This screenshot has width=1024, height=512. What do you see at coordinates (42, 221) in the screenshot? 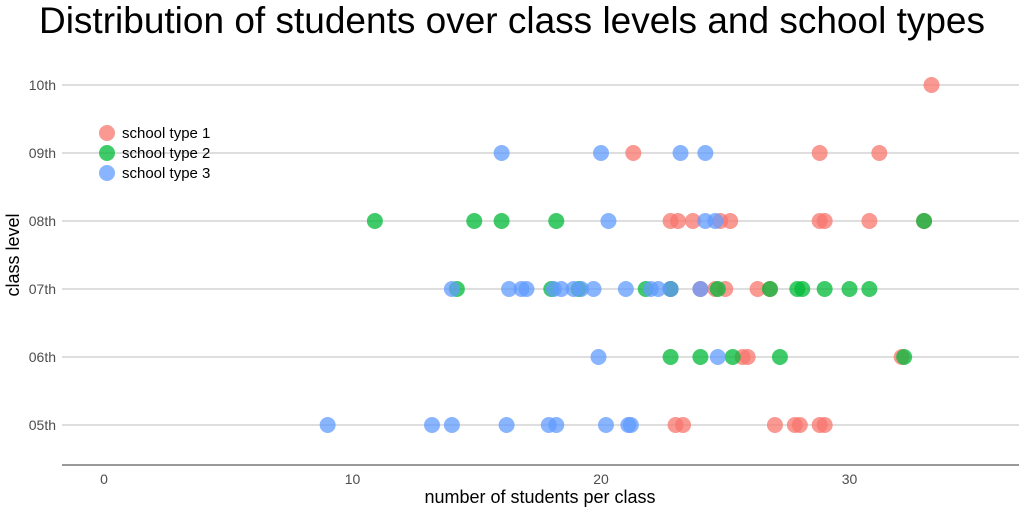
I see `y-tick-label: 08th` at bounding box center [42, 221].